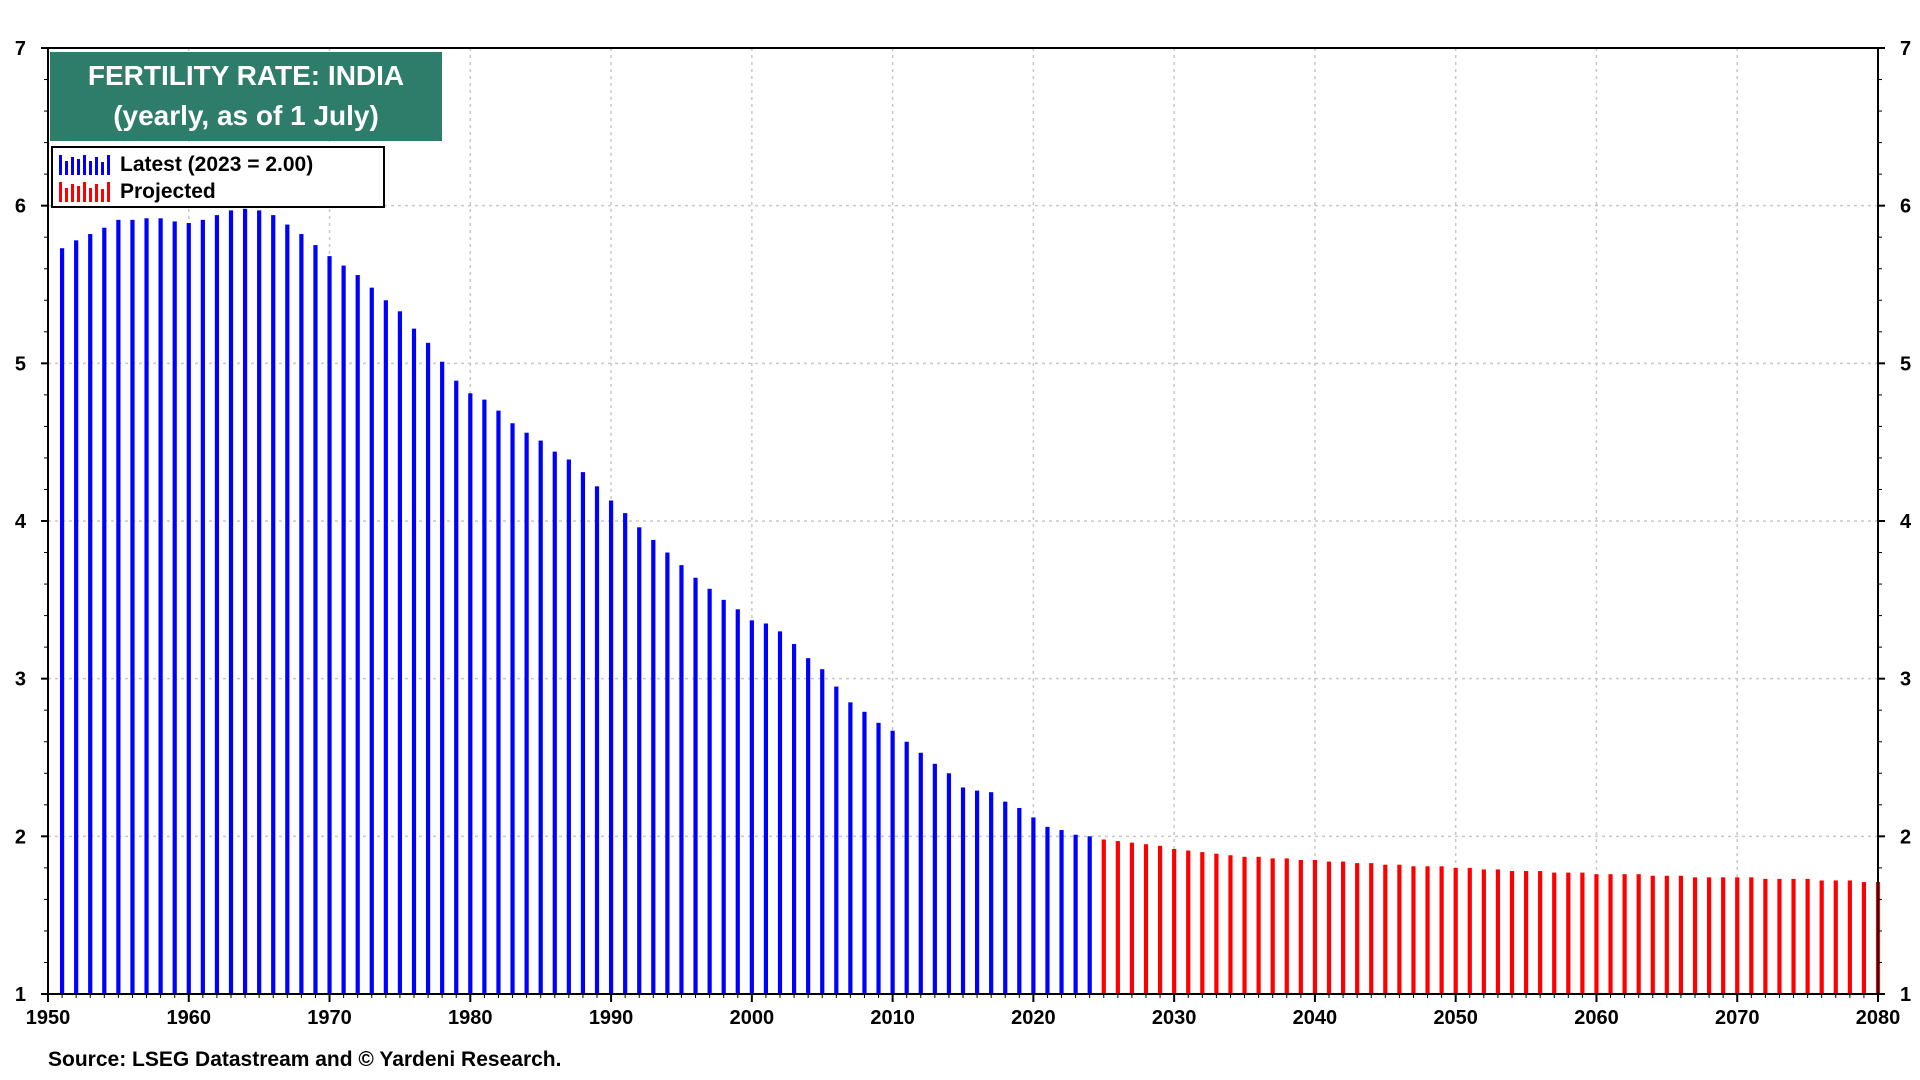 The height and width of the screenshot is (1080, 1920). What do you see at coordinates (168, 191) in the screenshot?
I see `legend-label-projected: Projected` at bounding box center [168, 191].